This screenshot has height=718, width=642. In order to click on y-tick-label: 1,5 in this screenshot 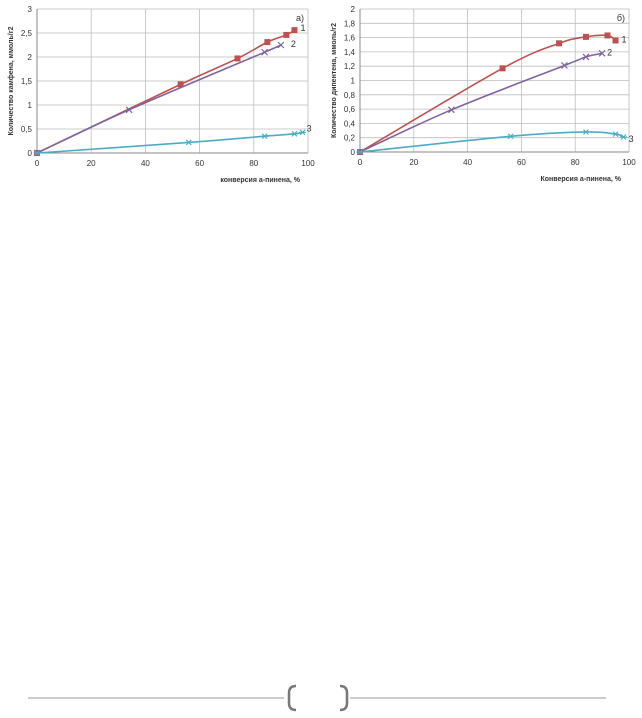, I will do `click(27, 81)`.